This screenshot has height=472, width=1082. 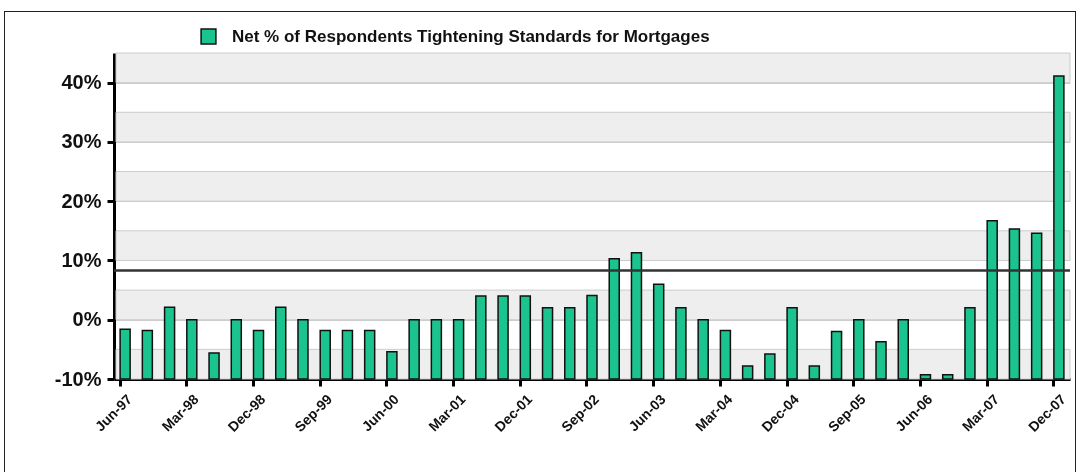 I want to click on y-tick-label: 20%, so click(x=81, y=200).